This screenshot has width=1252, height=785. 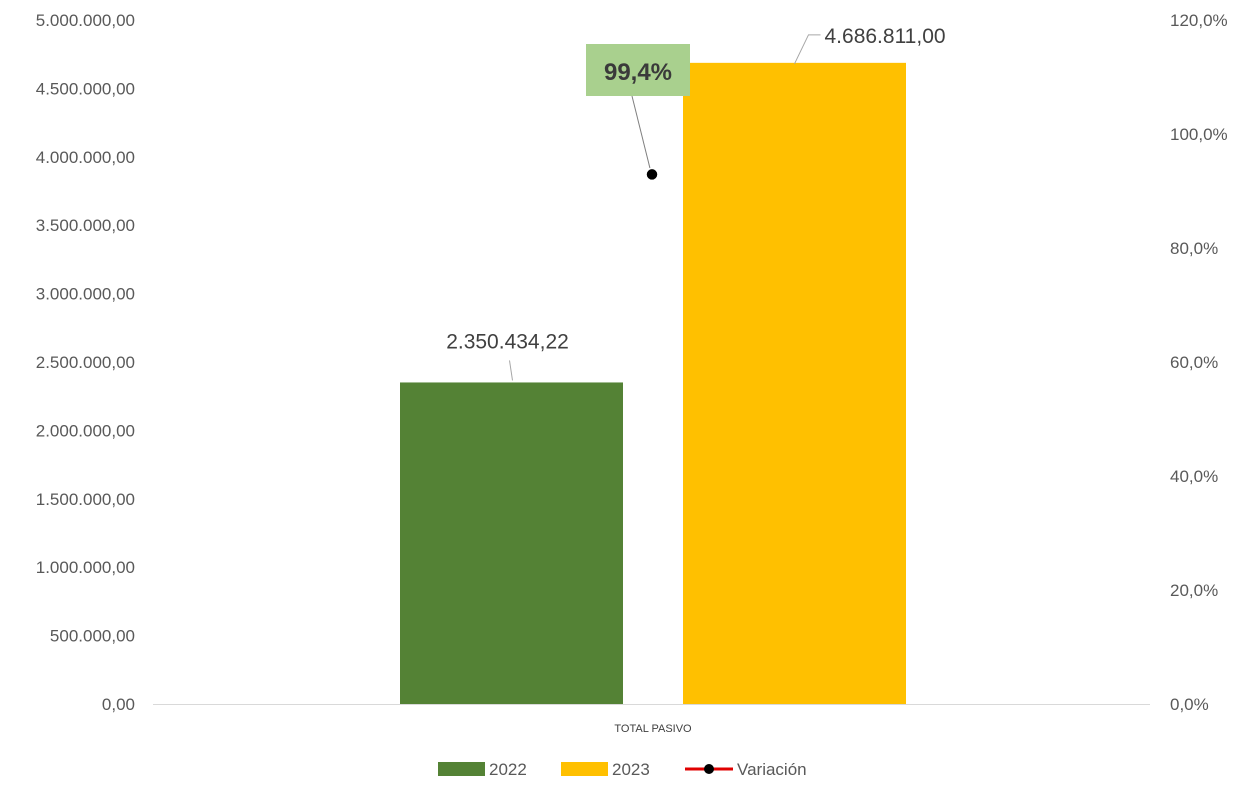 What do you see at coordinates (511, 543) in the screenshot?
I see `bar-2022` at bounding box center [511, 543].